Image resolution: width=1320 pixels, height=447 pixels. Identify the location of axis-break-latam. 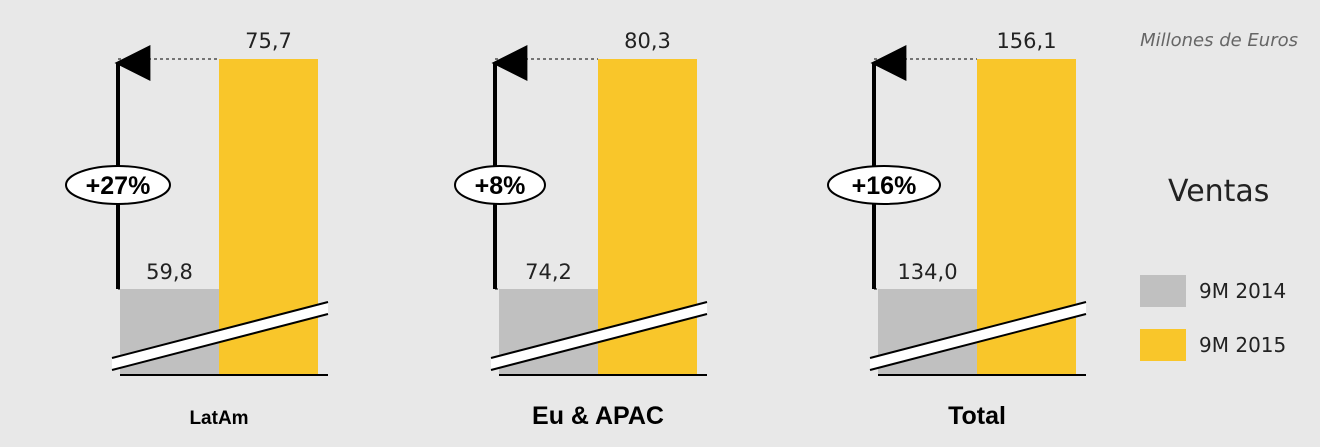
(220, 336).